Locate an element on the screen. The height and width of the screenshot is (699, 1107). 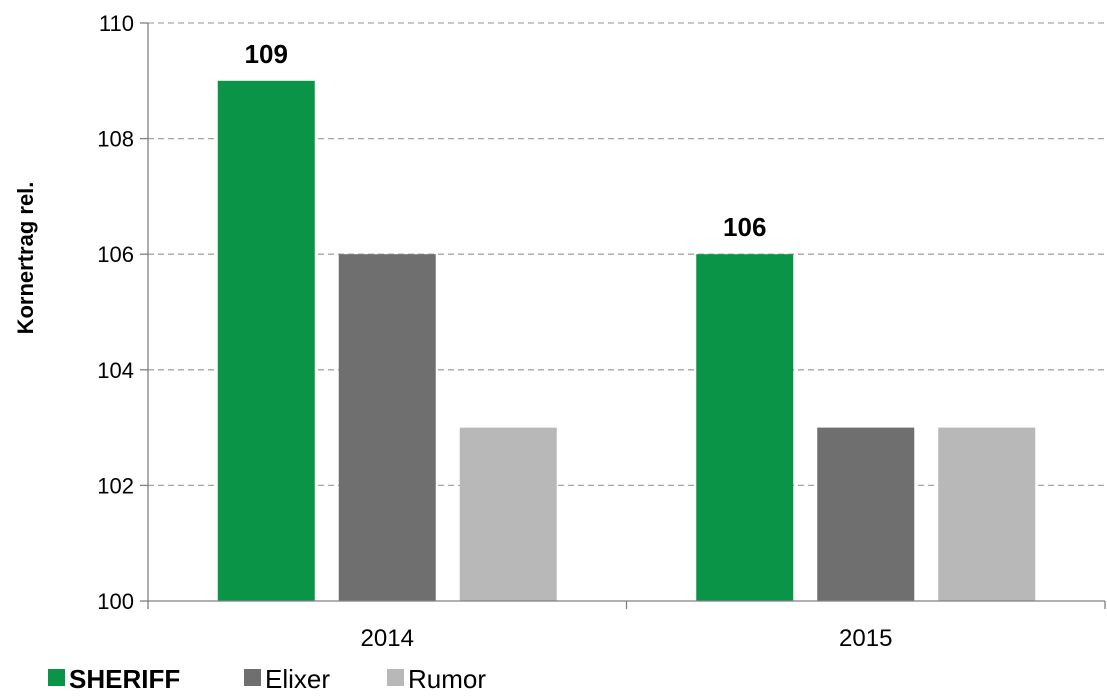
legend-label-sheriff: SHERIFF is located at coordinates (124, 679).